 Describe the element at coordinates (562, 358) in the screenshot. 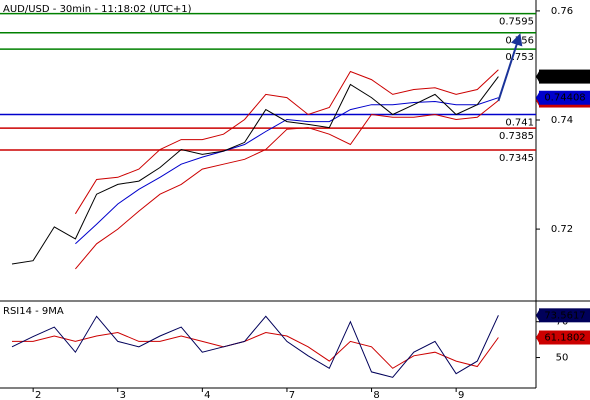

I see `y-tick-label: 50` at that location.